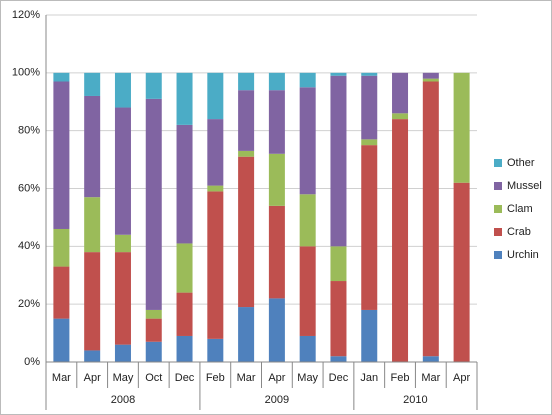 Image resolution: width=552 pixels, height=415 pixels. What do you see at coordinates (123, 400) in the screenshot?
I see `group-label: 2008` at bounding box center [123, 400].